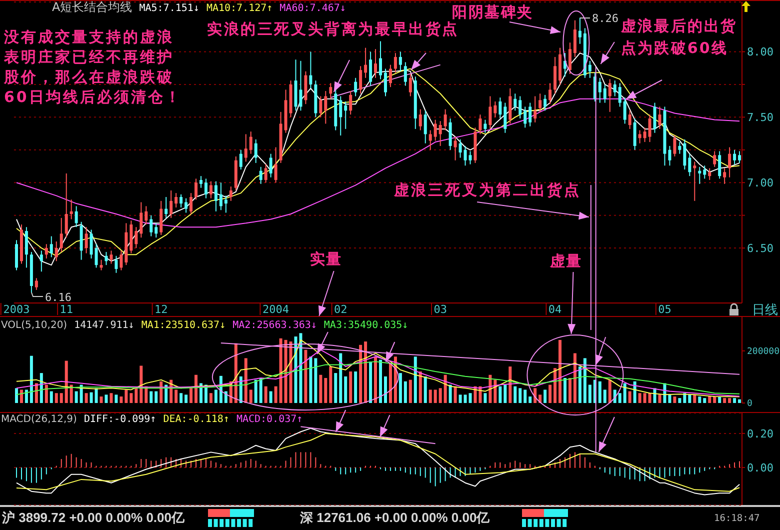 The width and height of the screenshot is (780, 530). Describe the element at coordinates (366, 325) in the screenshot. I see `text: MA3:35490.035↓` at that location.